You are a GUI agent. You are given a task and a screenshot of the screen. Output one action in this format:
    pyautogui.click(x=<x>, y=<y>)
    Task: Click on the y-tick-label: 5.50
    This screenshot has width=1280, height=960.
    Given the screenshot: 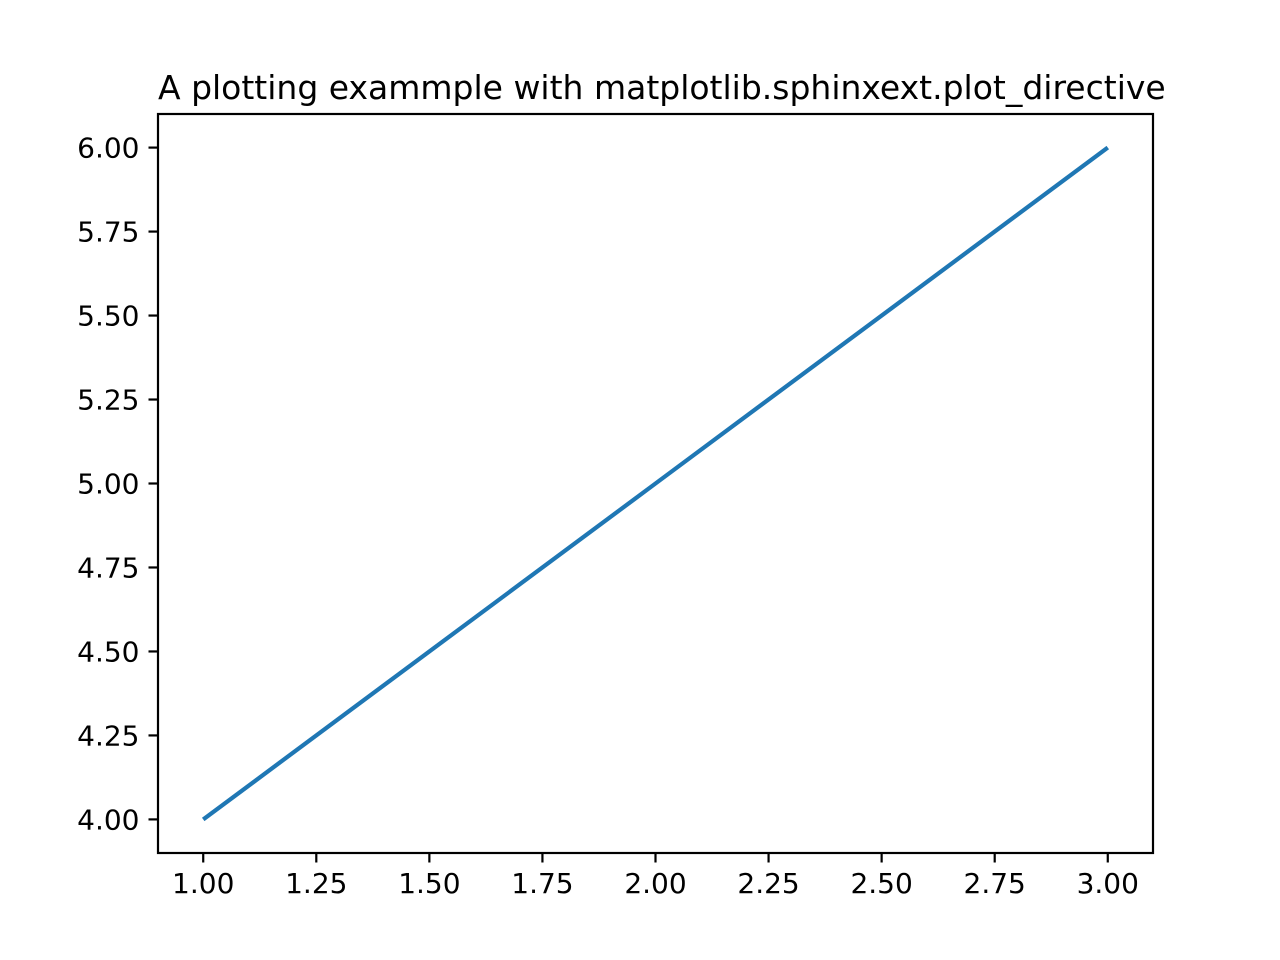 What is the action you would take?
    pyautogui.click(x=108, y=316)
    